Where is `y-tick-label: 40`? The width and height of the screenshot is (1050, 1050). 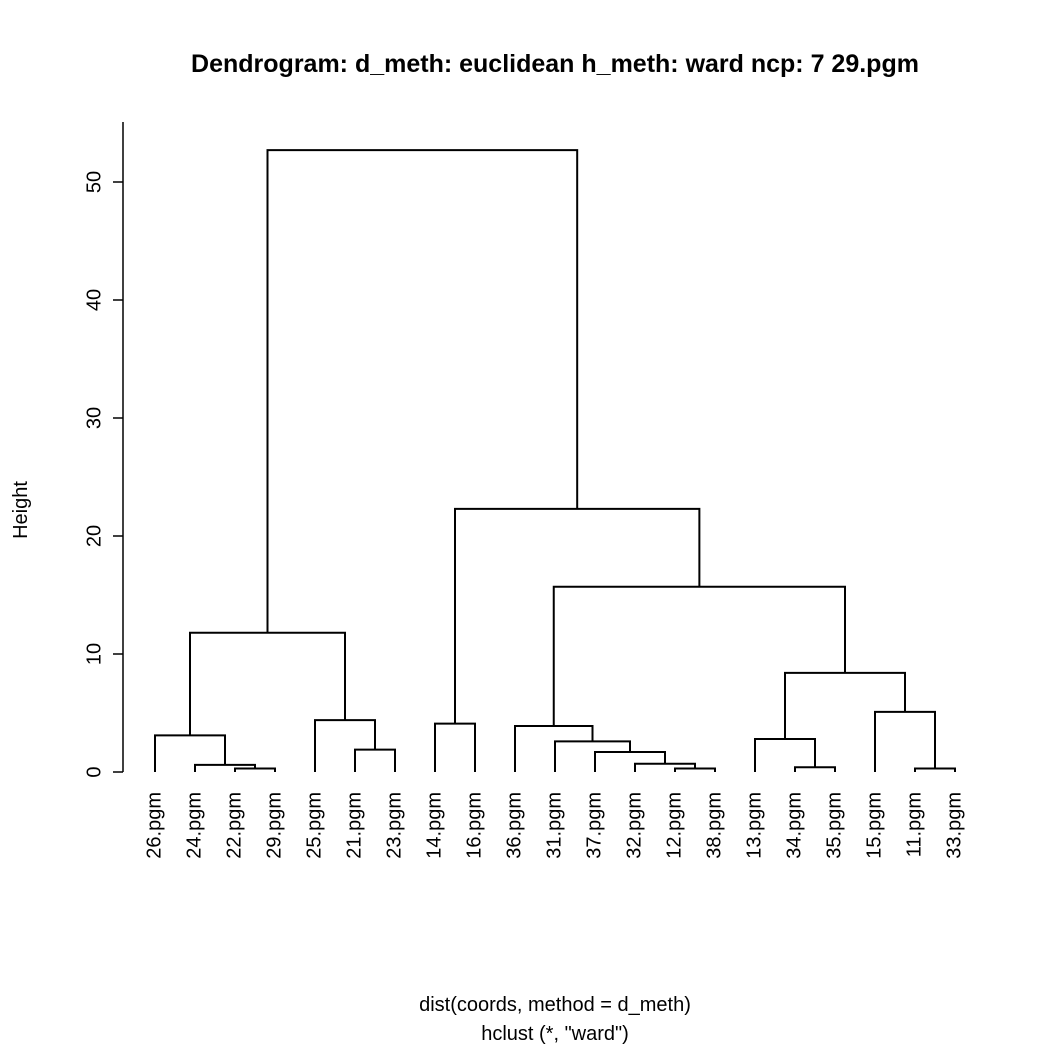 y-tick-label: 40 is located at coordinates (94, 300).